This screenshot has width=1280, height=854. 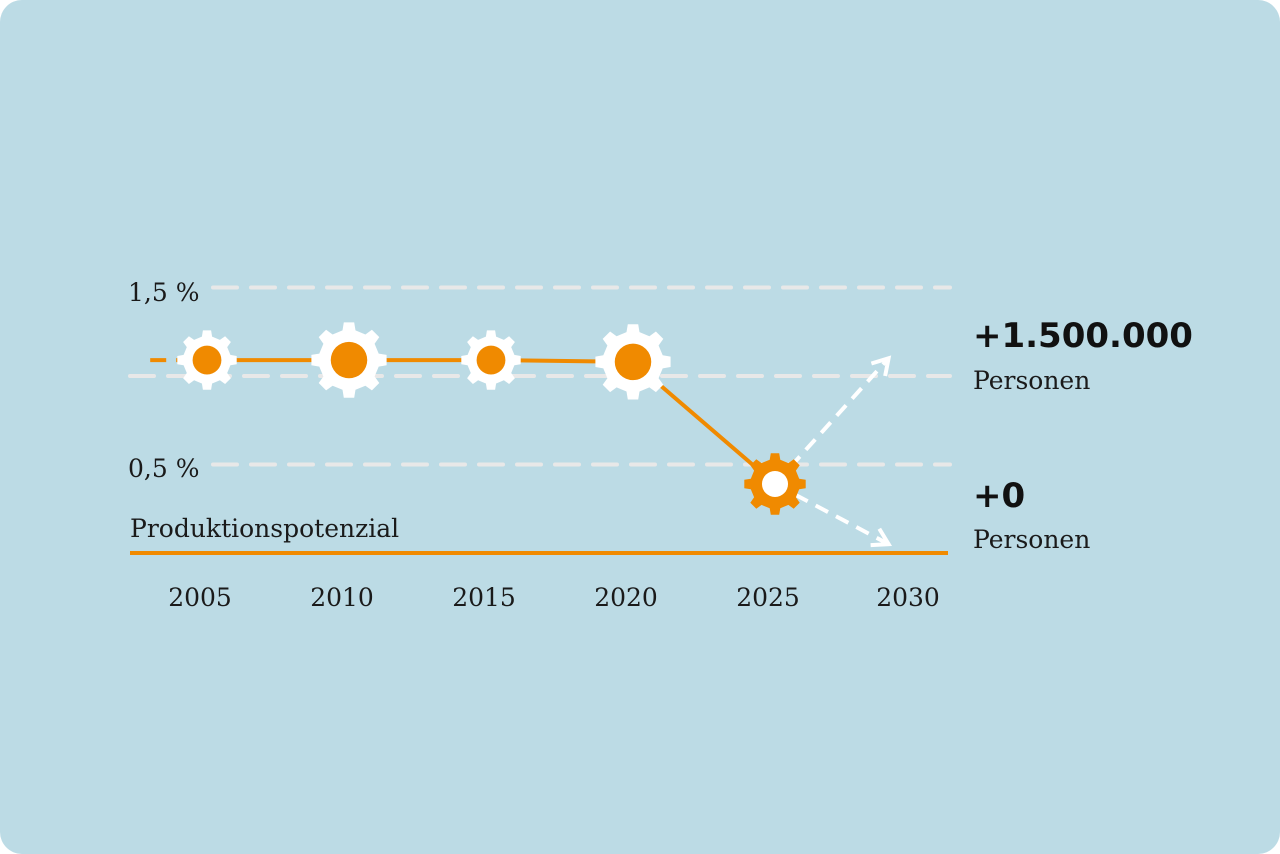 I want to click on y-tick-label: 0,5 %, so click(x=163, y=468).